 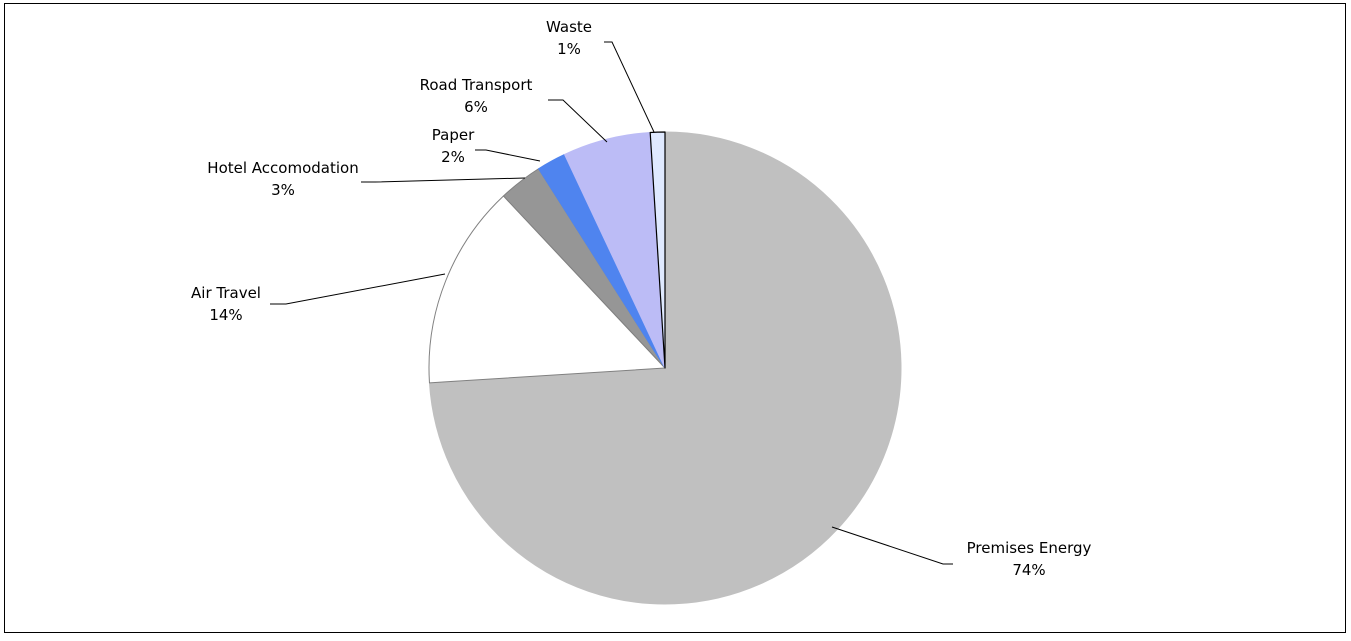 What do you see at coordinates (282, 168) in the screenshot?
I see `slice-label-hotel-accomodation: Hotel Accomodation` at bounding box center [282, 168].